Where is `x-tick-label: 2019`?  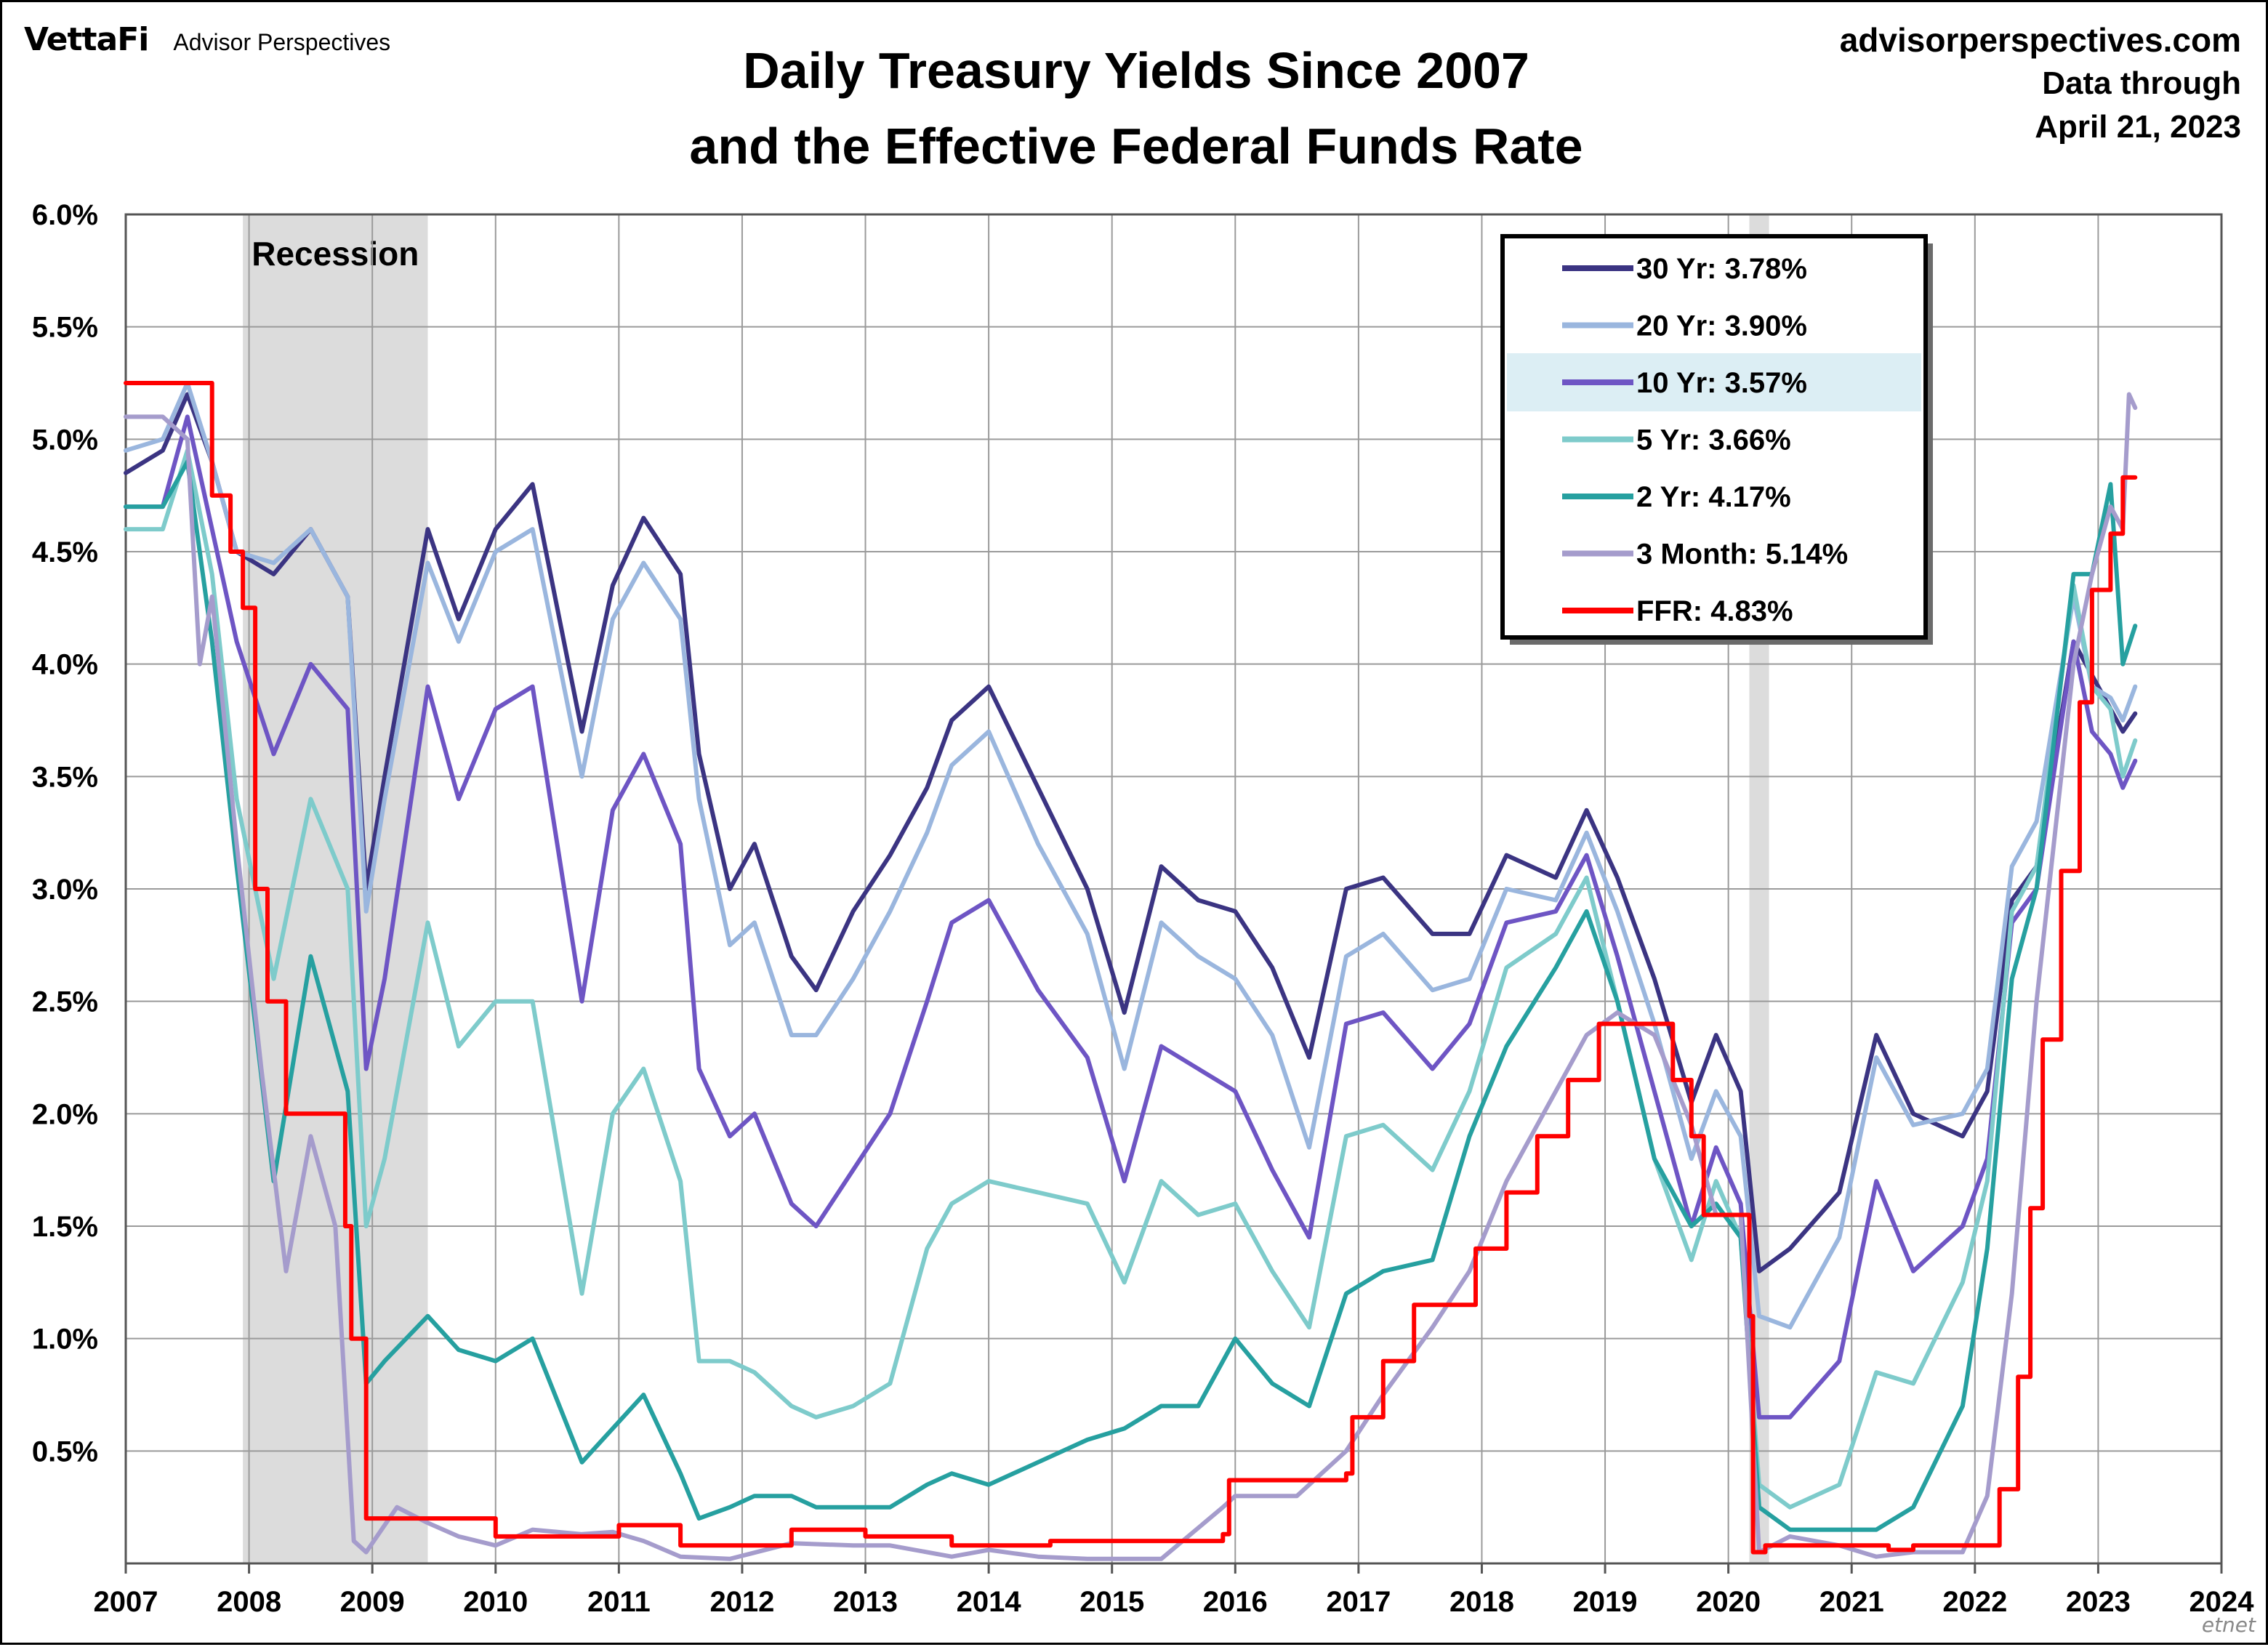
x-tick-label: 2019 is located at coordinates (1605, 1602).